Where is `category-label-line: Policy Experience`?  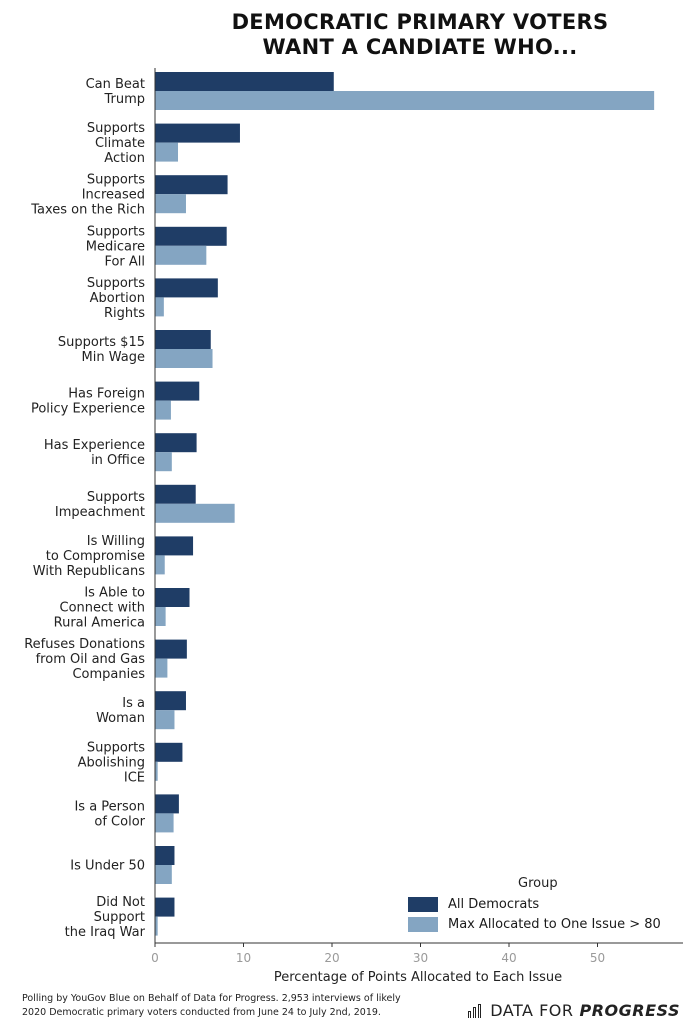
category-label-line: Policy Experience is located at coordinates (88, 409).